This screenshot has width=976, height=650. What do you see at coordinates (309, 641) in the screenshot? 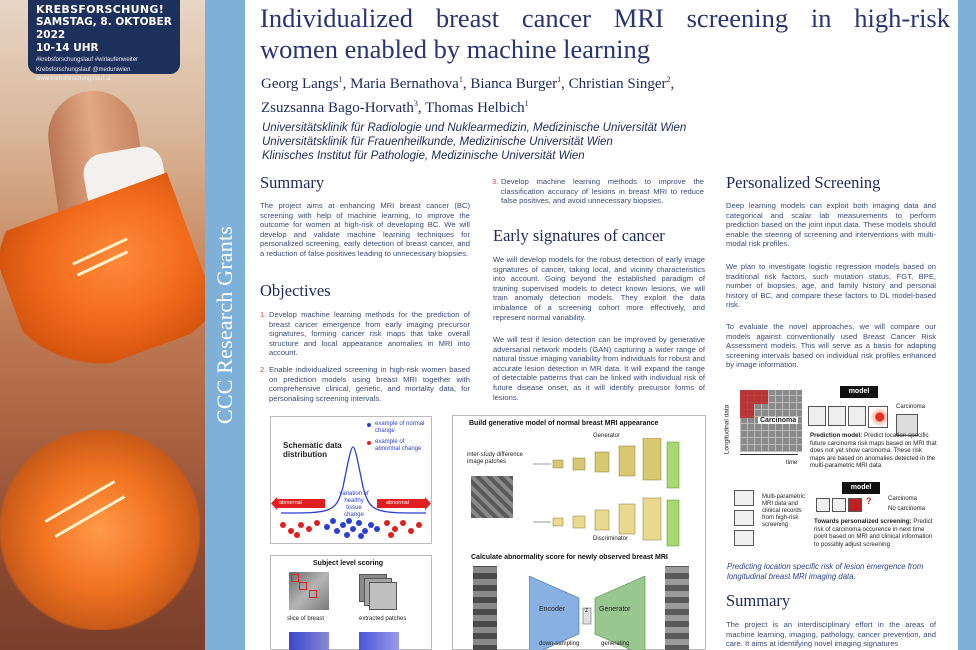
I see `score-slice` at bounding box center [309, 641].